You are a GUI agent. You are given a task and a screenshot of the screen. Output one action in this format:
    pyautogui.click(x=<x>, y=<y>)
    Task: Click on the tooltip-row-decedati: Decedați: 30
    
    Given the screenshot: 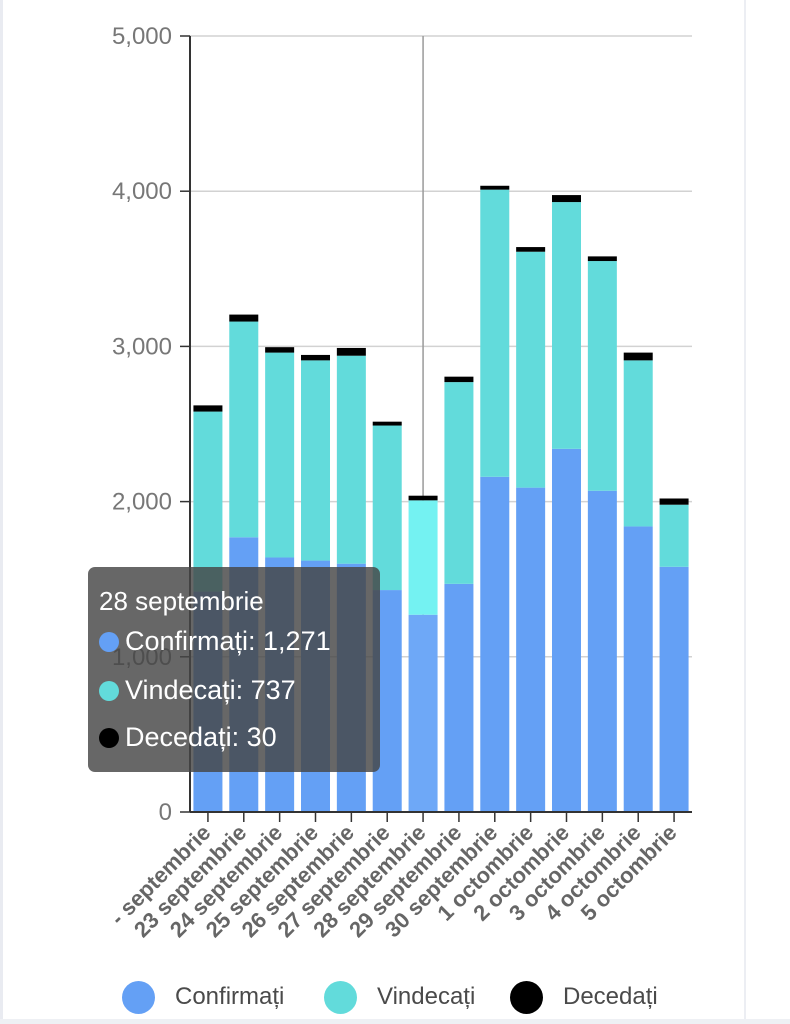 What is the action you would take?
    pyautogui.click(x=188, y=737)
    